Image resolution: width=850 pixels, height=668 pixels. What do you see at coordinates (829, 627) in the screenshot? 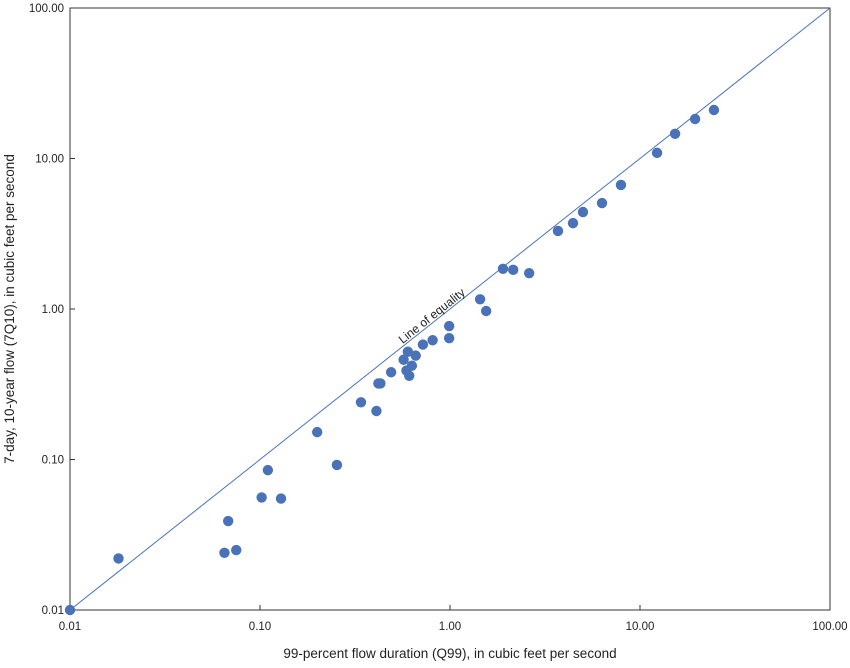
I see `x-tick-label: 100.00` at bounding box center [829, 627].